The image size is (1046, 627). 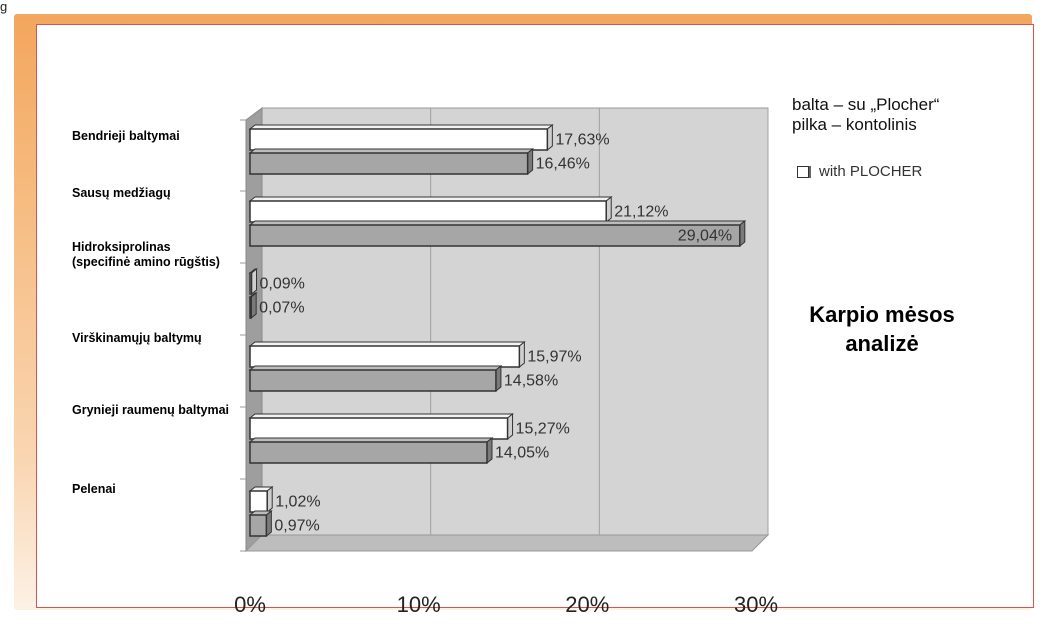 What do you see at coordinates (582, 140) in the screenshot?
I see `data-label: 17,63%` at bounding box center [582, 140].